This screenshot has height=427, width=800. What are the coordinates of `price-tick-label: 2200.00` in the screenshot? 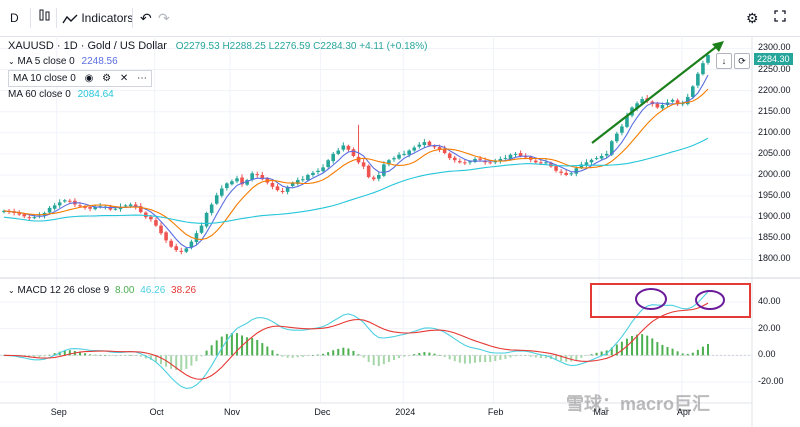 It's located at (774, 89).